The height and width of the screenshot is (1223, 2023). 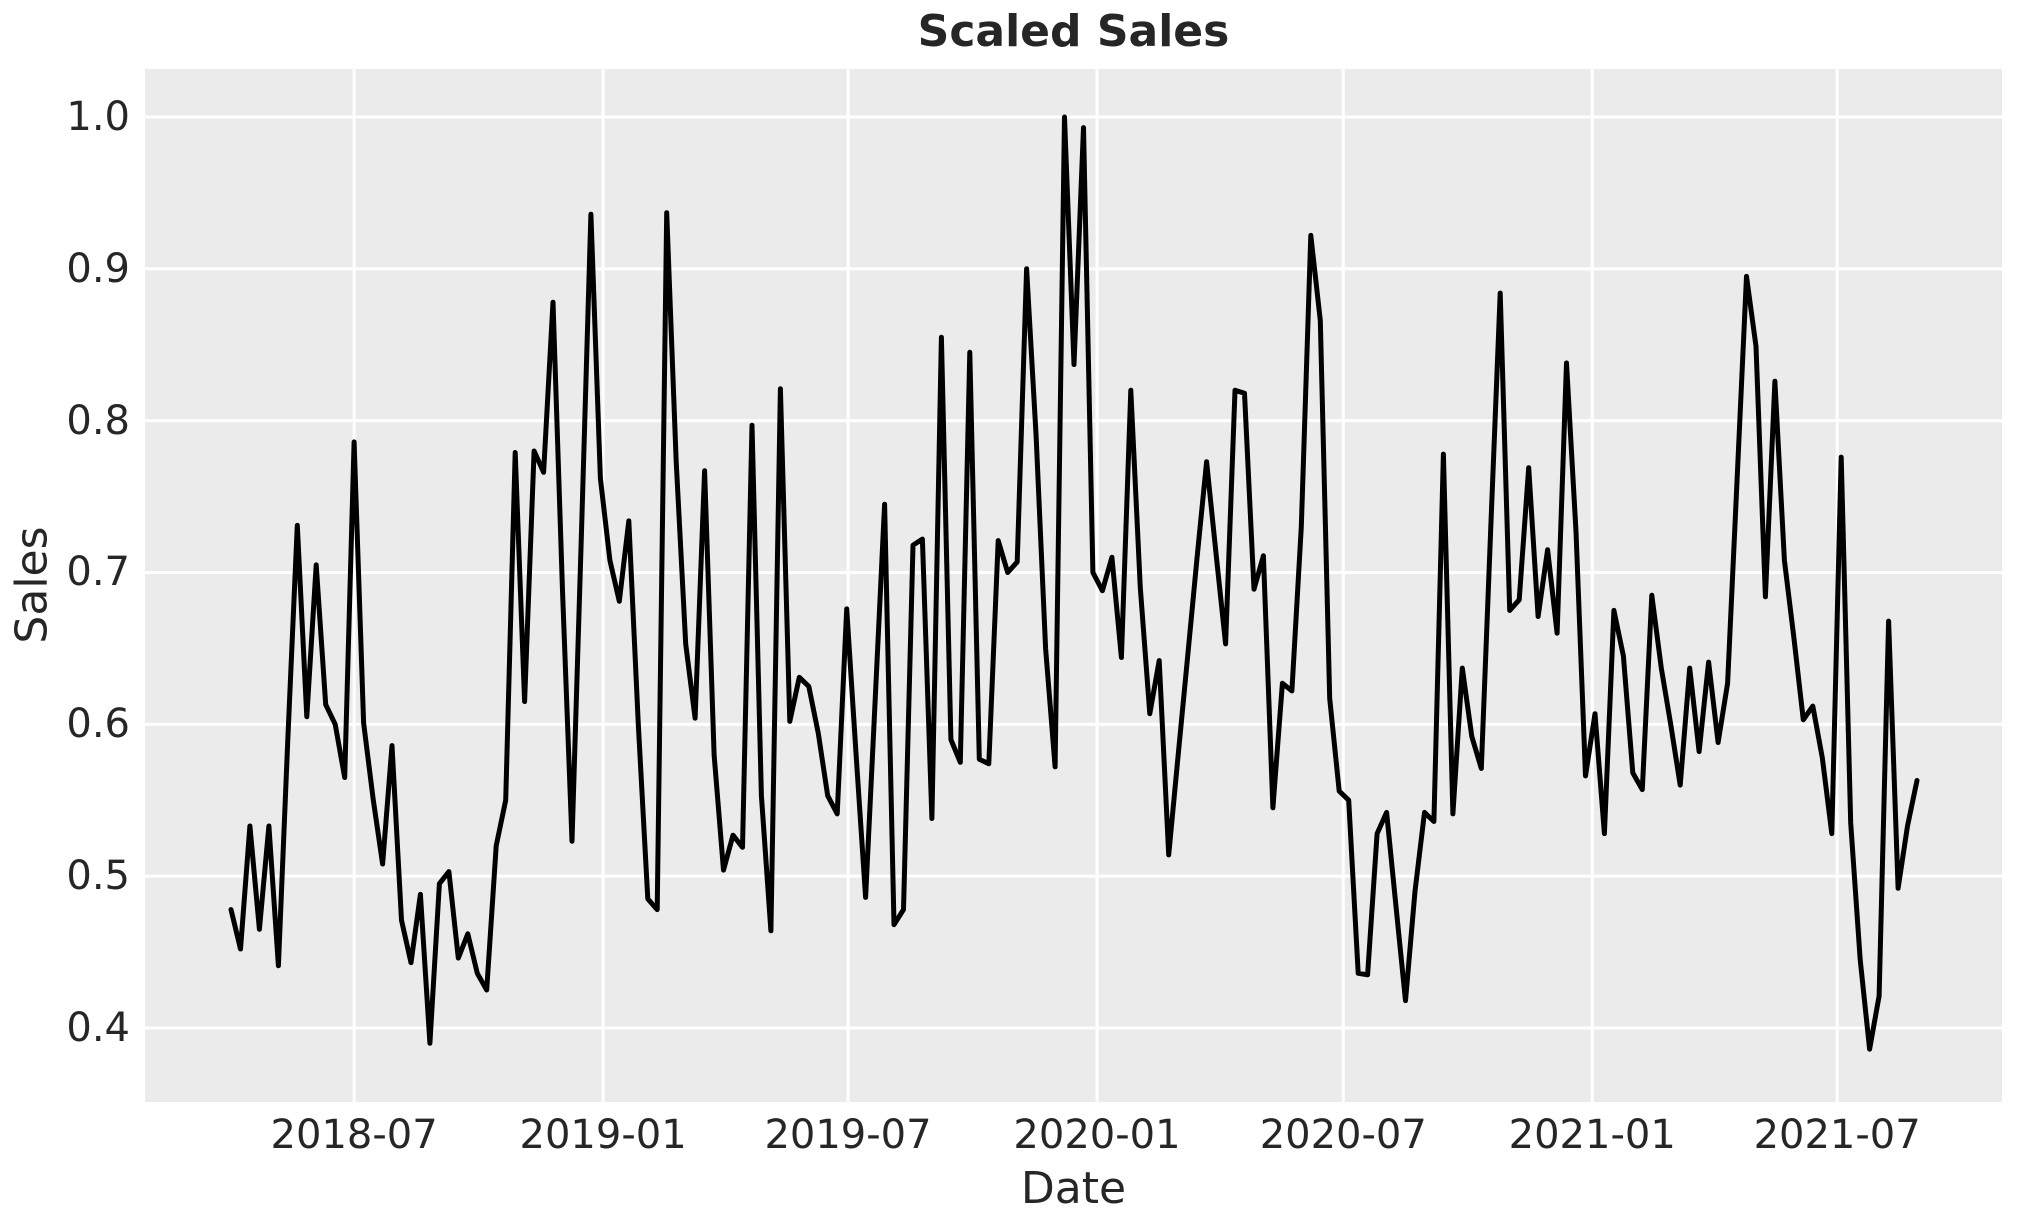 What do you see at coordinates (603, 1135) in the screenshot?
I see `x-tick-label: 2019-01` at bounding box center [603, 1135].